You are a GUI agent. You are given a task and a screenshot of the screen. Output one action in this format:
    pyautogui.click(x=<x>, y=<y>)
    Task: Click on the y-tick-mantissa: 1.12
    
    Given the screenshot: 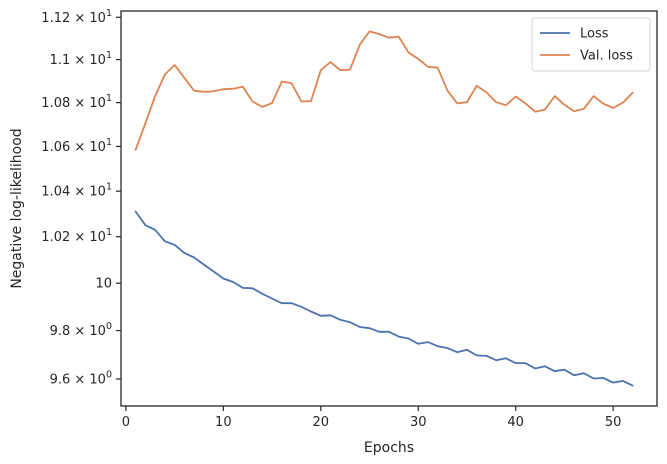 What is the action you would take?
    pyautogui.click(x=55, y=18)
    